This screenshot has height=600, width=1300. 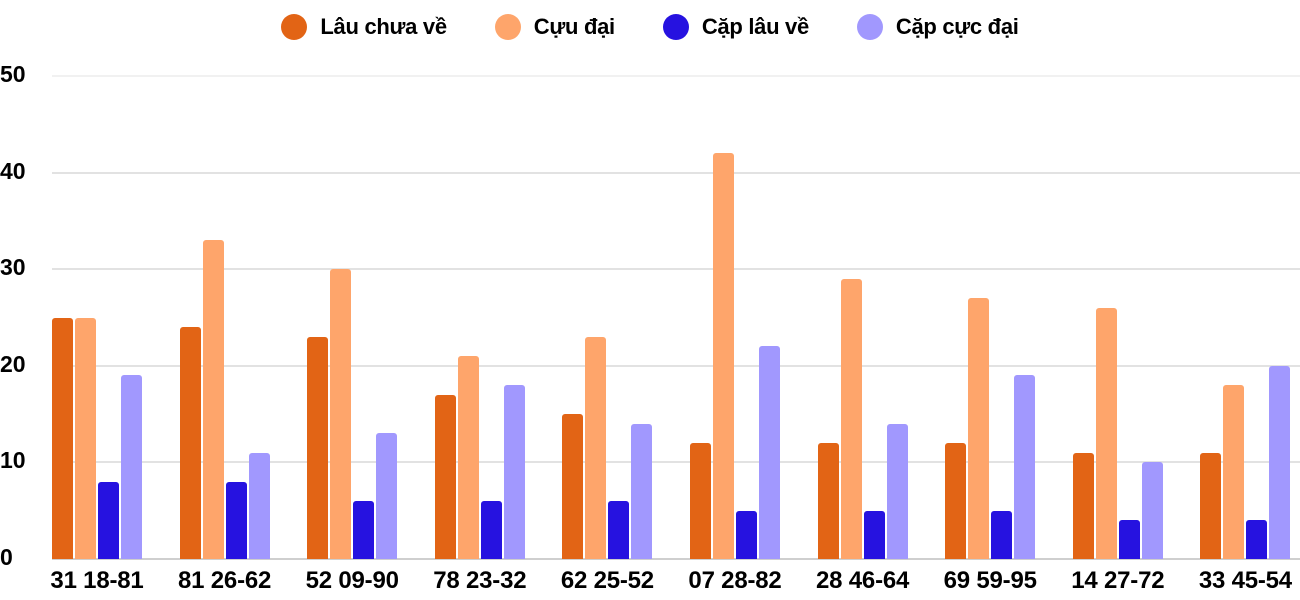 I want to click on y-tick-label: 30, so click(x=13, y=267).